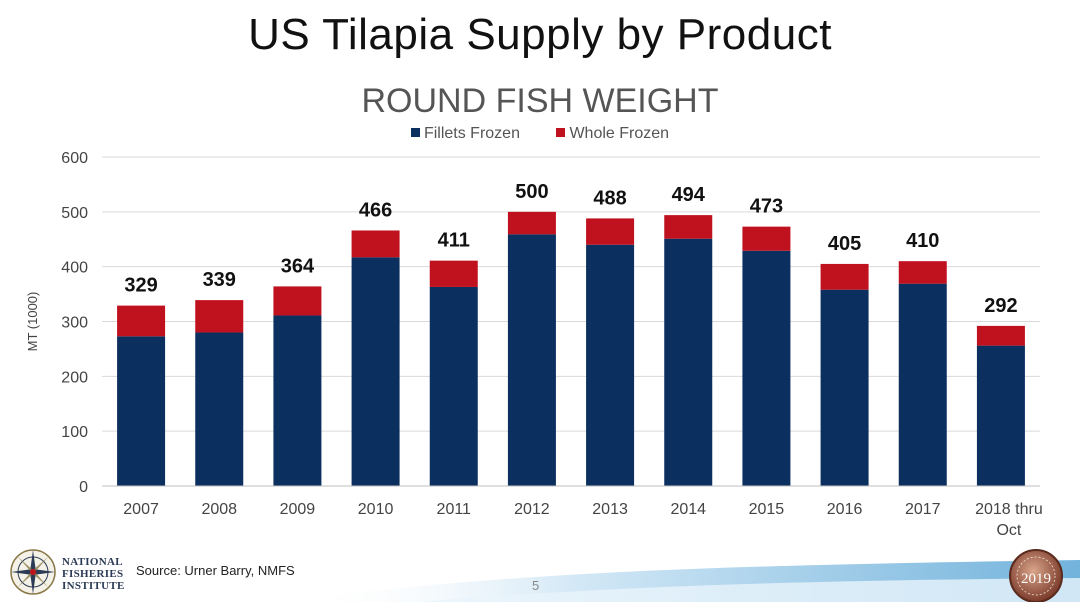  What do you see at coordinates (1036, 579) in the screenshot?
I see `seal-year: 2019` at bounding box center [1036, 579].